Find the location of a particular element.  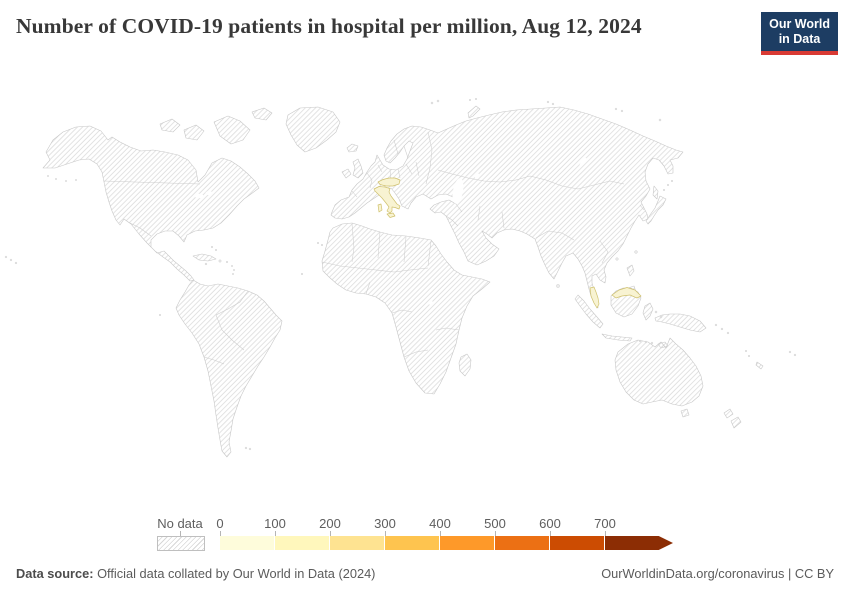

no-data-swatch is located at coordinates (181, 543).